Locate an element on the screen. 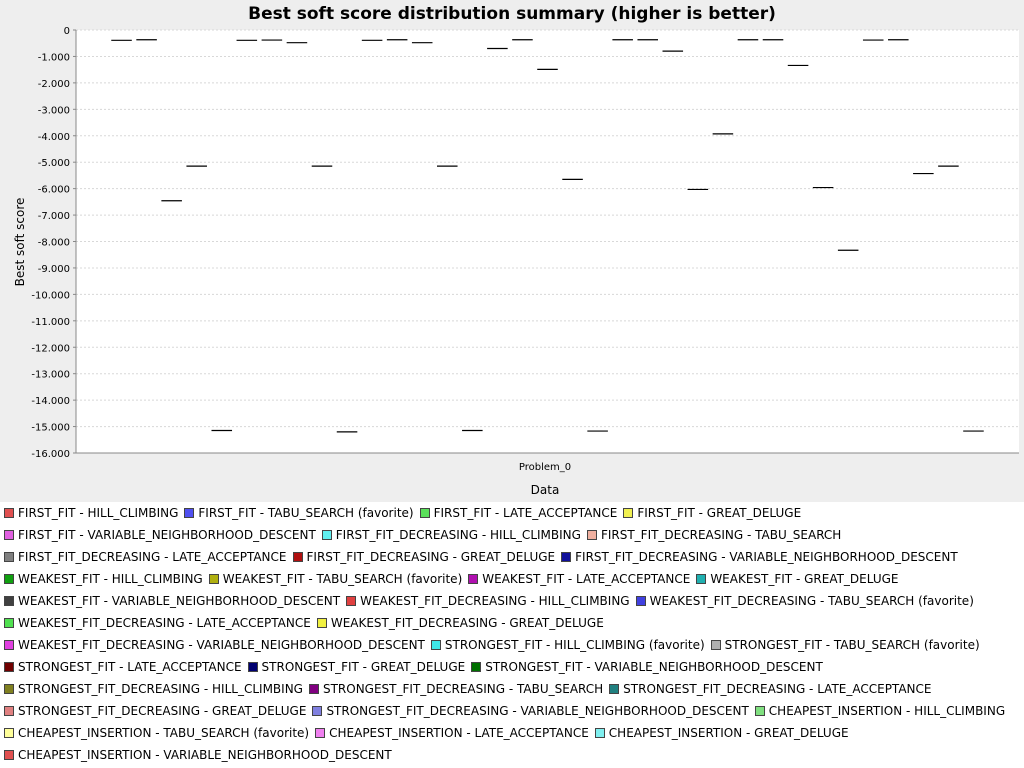 Image resolution: width=1024 pixels, height=768 pixels. y-tick-label: -1.000 is located at coordinates (54, 57).